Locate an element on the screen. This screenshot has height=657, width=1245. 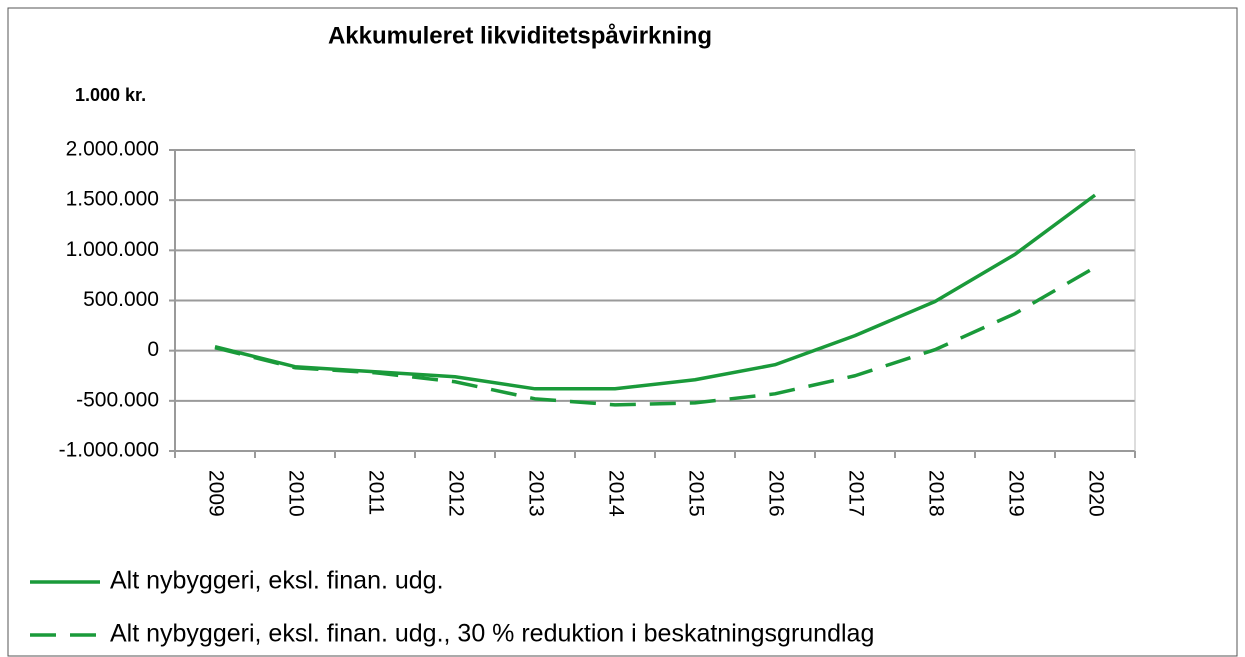
x-tick-label: 2017 is located at coordinates (855, 493).